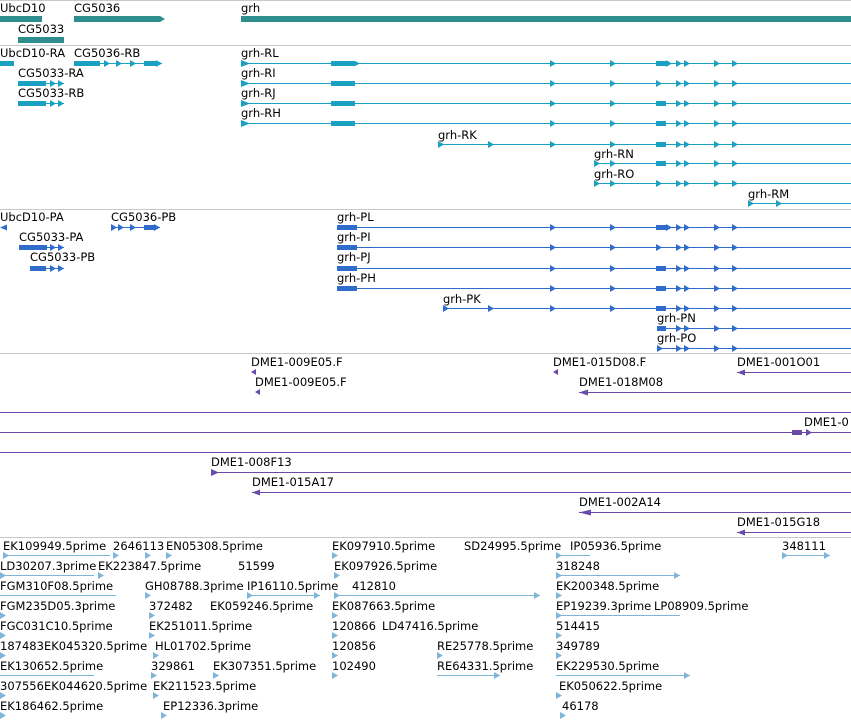  I want to click on est-feature: EK045320.5prime, so click(95, 646).